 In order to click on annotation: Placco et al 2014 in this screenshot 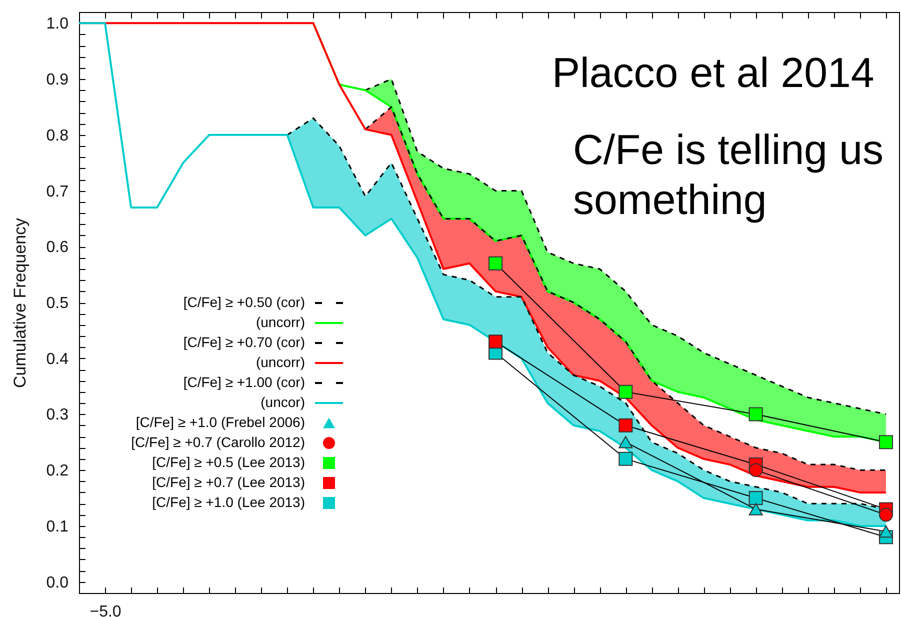, I will do `click(714, 73)`.